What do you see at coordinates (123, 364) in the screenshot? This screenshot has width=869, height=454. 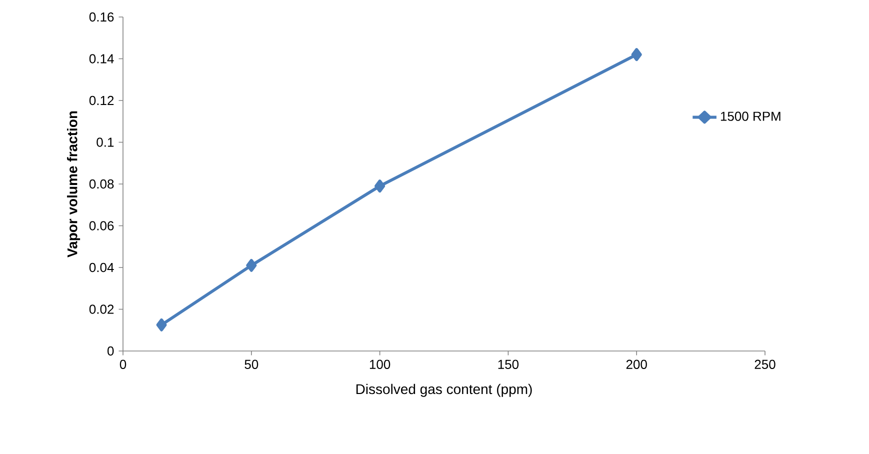 I see `x-tick-label: 0` at bounding box center [123, 364].